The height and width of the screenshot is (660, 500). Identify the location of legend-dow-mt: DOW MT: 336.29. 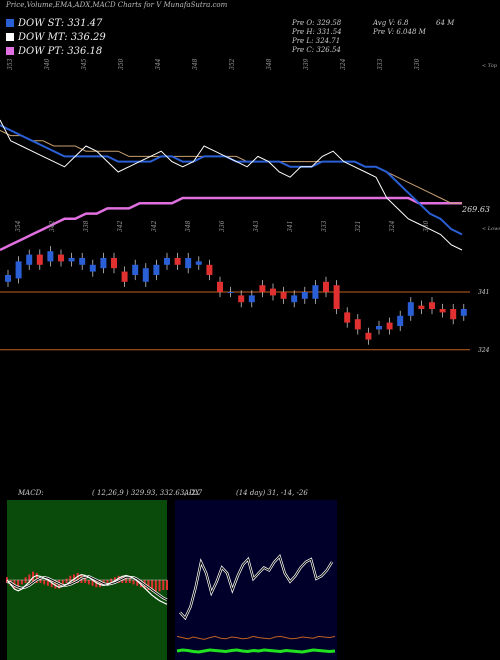
(56, 37).